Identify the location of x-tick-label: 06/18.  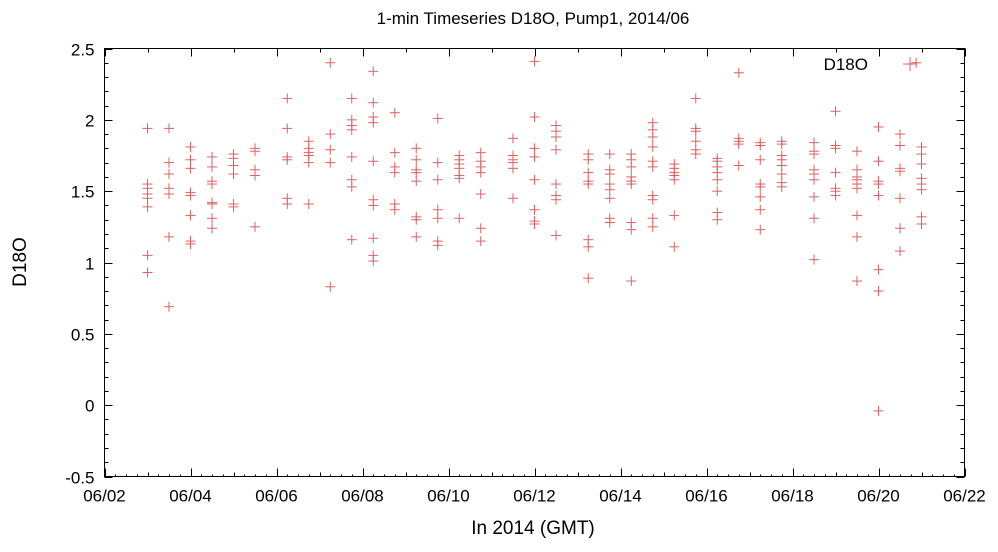
(792, 496).